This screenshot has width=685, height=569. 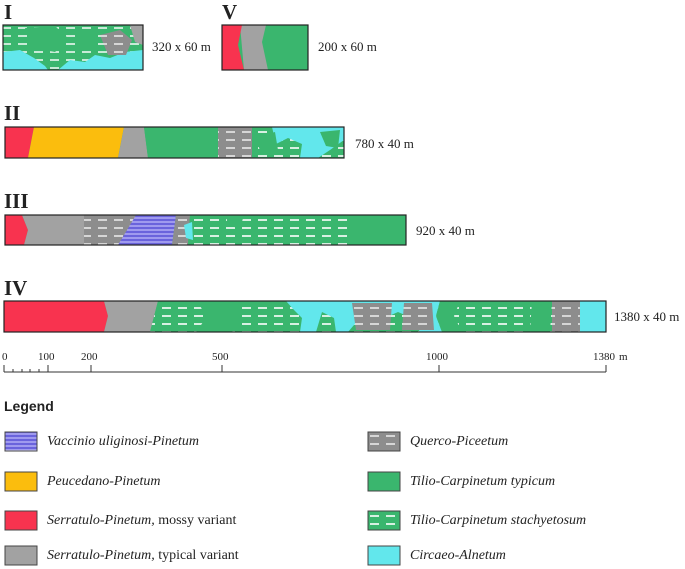 What do you see at coordinates (46, 357) in the screenshot?
I see `scale-label-100: 100` at bounding box center [46, 357].